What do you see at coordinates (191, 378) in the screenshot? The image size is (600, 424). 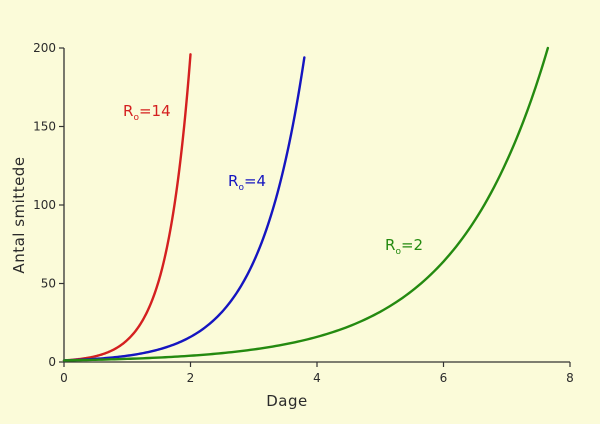 I see `x-tick-label: 2` at bounding box center [191, 378].